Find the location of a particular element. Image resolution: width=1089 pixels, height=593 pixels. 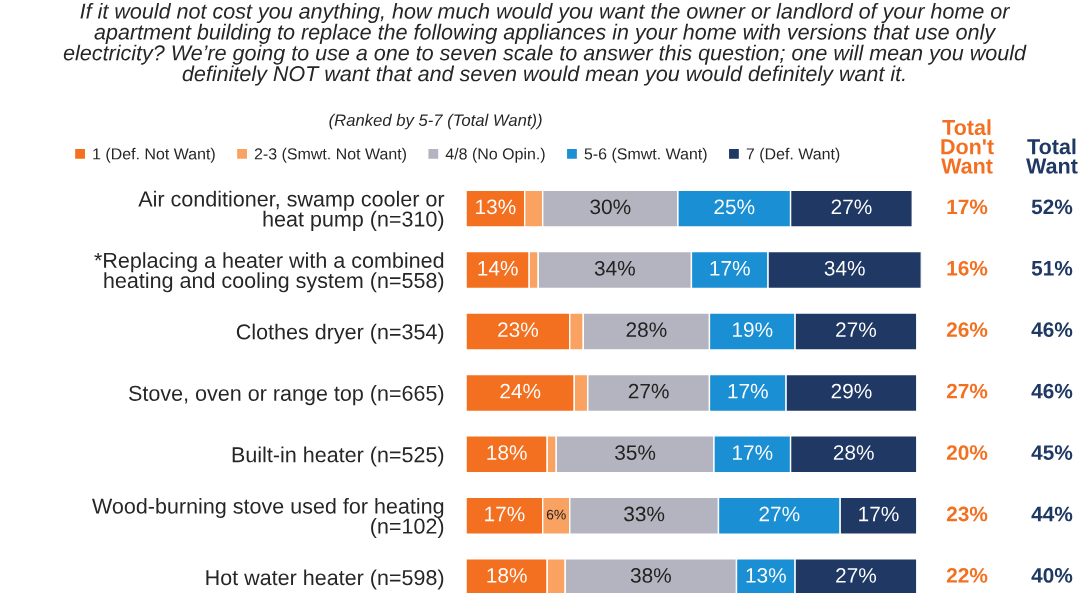

text: 26% is located at coordinates (967, 330).